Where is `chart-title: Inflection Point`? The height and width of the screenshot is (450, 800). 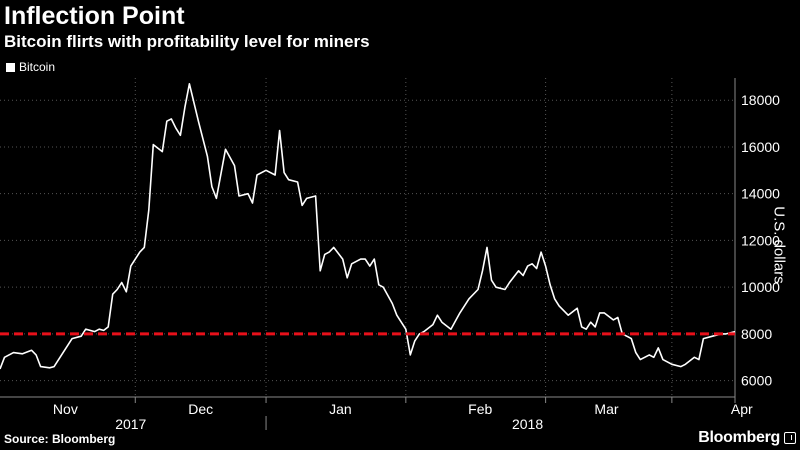 chart-title: Inflection Point is located at coordinates (94, 16).